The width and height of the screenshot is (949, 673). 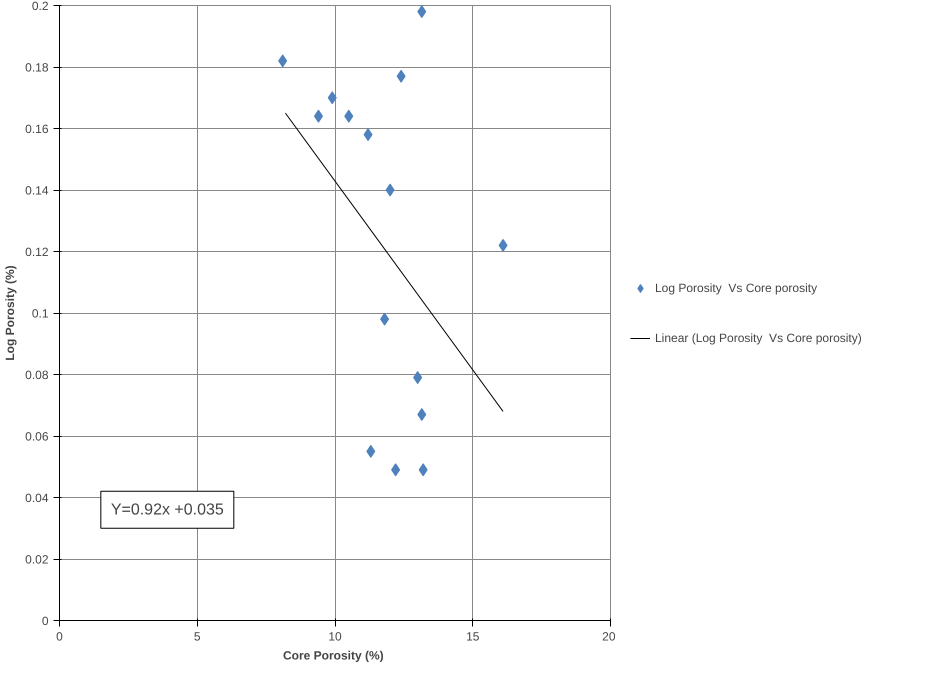 What do you see at coordinates (197, 637) in the screenshot?
I see `x-tick-label: 5` at bounding box center [197, 637].